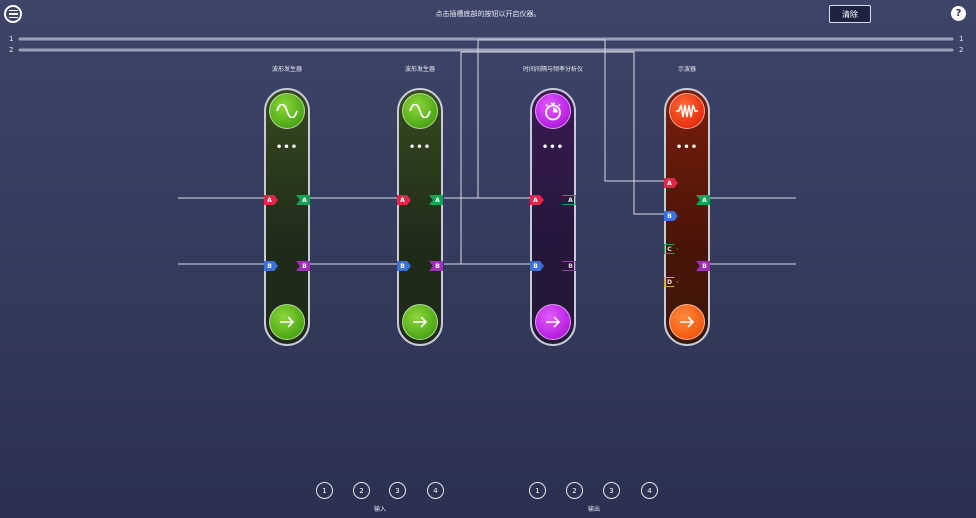 The height and width of the screenshot is (518, 976). Describe the element at coordinates (671, 282) in the screenshot. I see `input-port-d: D` at that location.